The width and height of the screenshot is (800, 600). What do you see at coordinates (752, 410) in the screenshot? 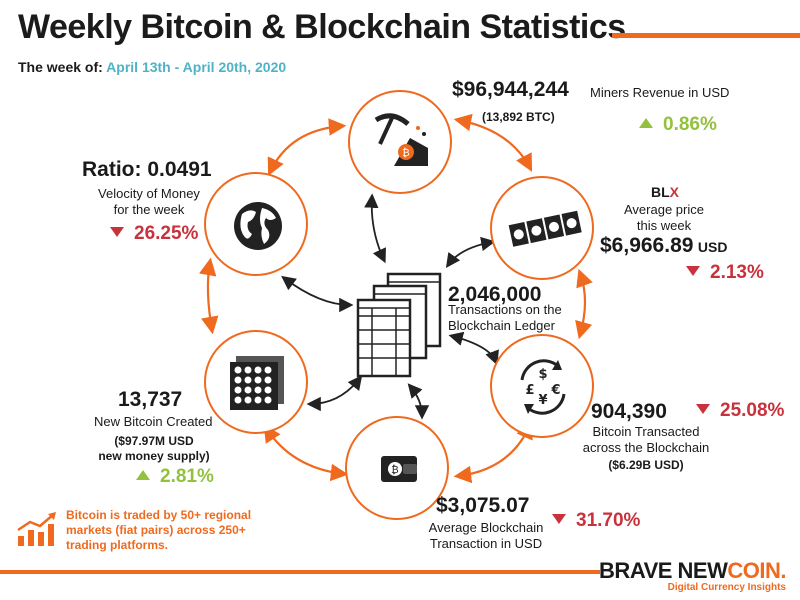
I see `transacted-change-value: 25.08%` at bounding box center [752, 410].